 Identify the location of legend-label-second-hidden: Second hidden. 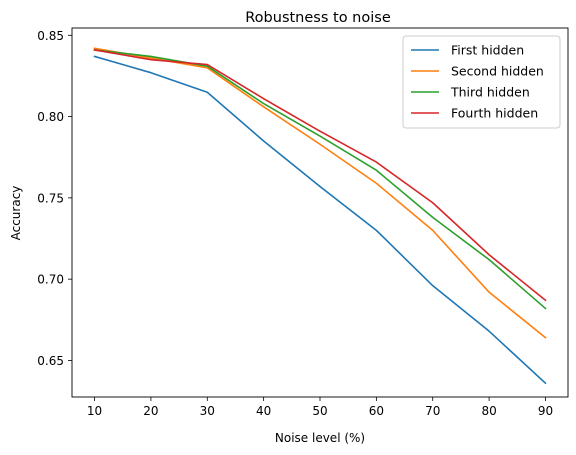
(497, 71).